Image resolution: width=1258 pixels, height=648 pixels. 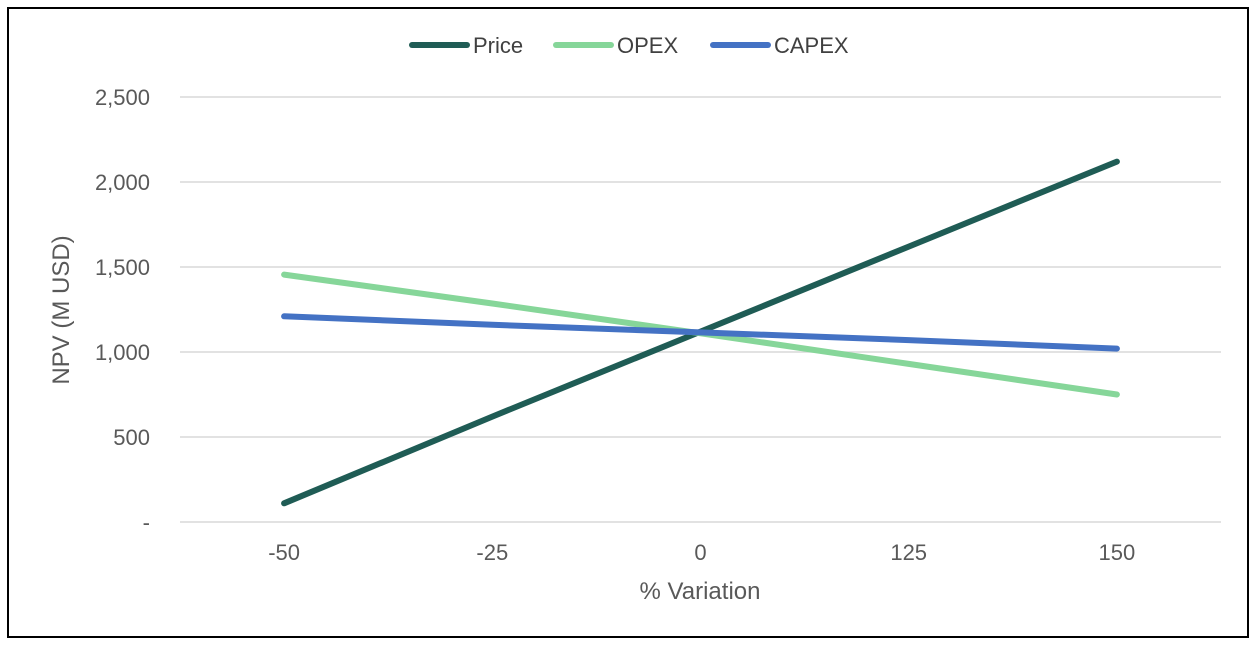 I want to click on y-tick-label: 1,000, so click(x=122, y=352).